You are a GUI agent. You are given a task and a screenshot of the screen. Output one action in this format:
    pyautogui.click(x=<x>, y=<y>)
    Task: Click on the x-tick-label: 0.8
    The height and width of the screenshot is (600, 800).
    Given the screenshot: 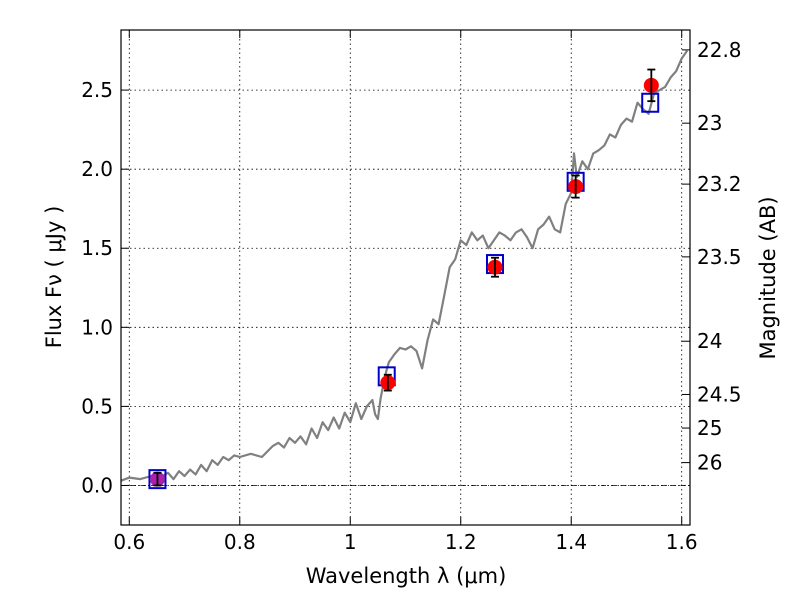 What is the action you would take?
    pyautogui.click(x=240, y=542)
    